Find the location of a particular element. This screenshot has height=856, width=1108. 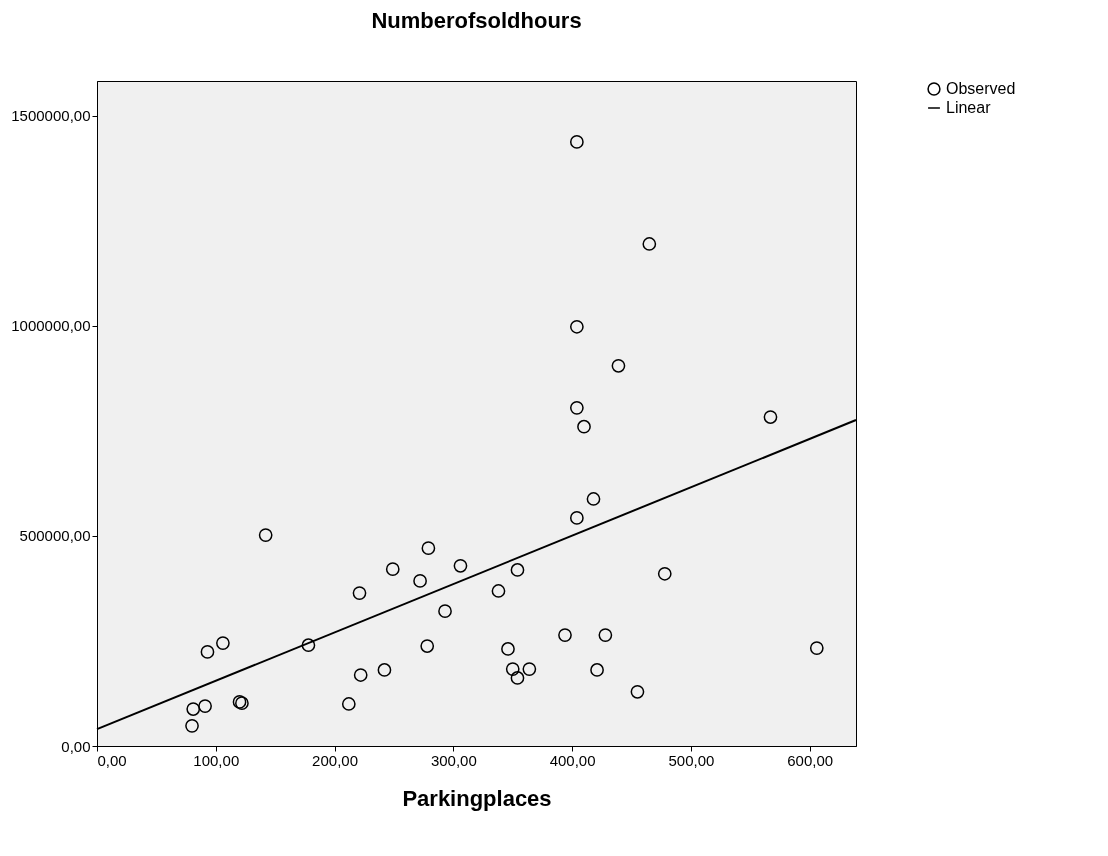

y-tick-label: 500000,00 is located at coordinates (55, 536).